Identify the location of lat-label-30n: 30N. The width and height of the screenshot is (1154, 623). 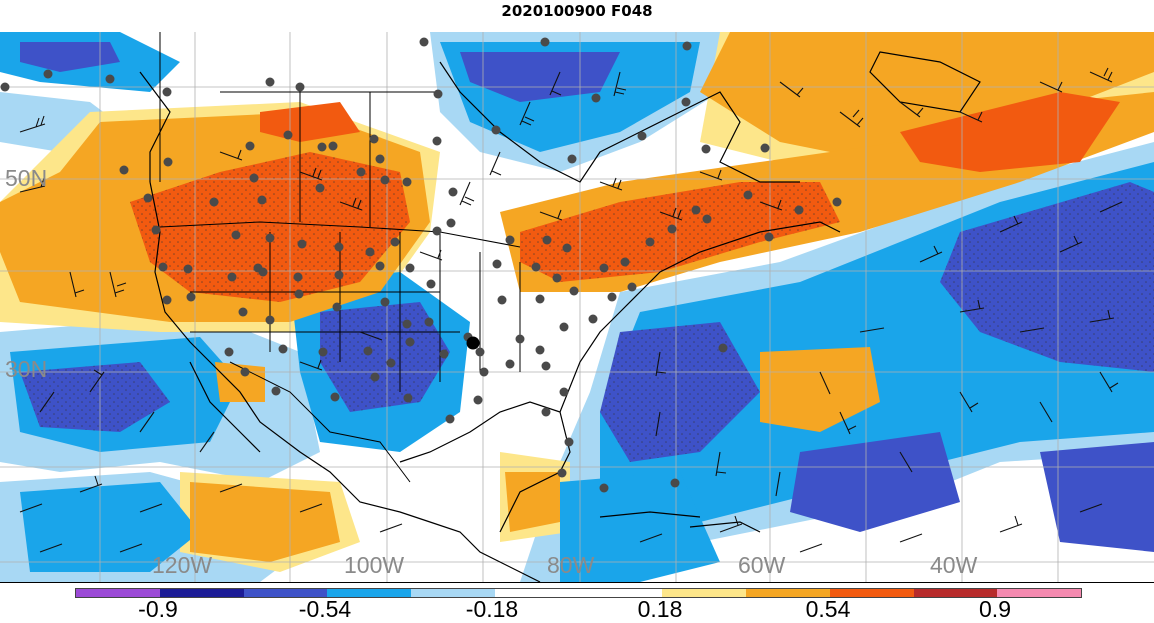
(26, 369).